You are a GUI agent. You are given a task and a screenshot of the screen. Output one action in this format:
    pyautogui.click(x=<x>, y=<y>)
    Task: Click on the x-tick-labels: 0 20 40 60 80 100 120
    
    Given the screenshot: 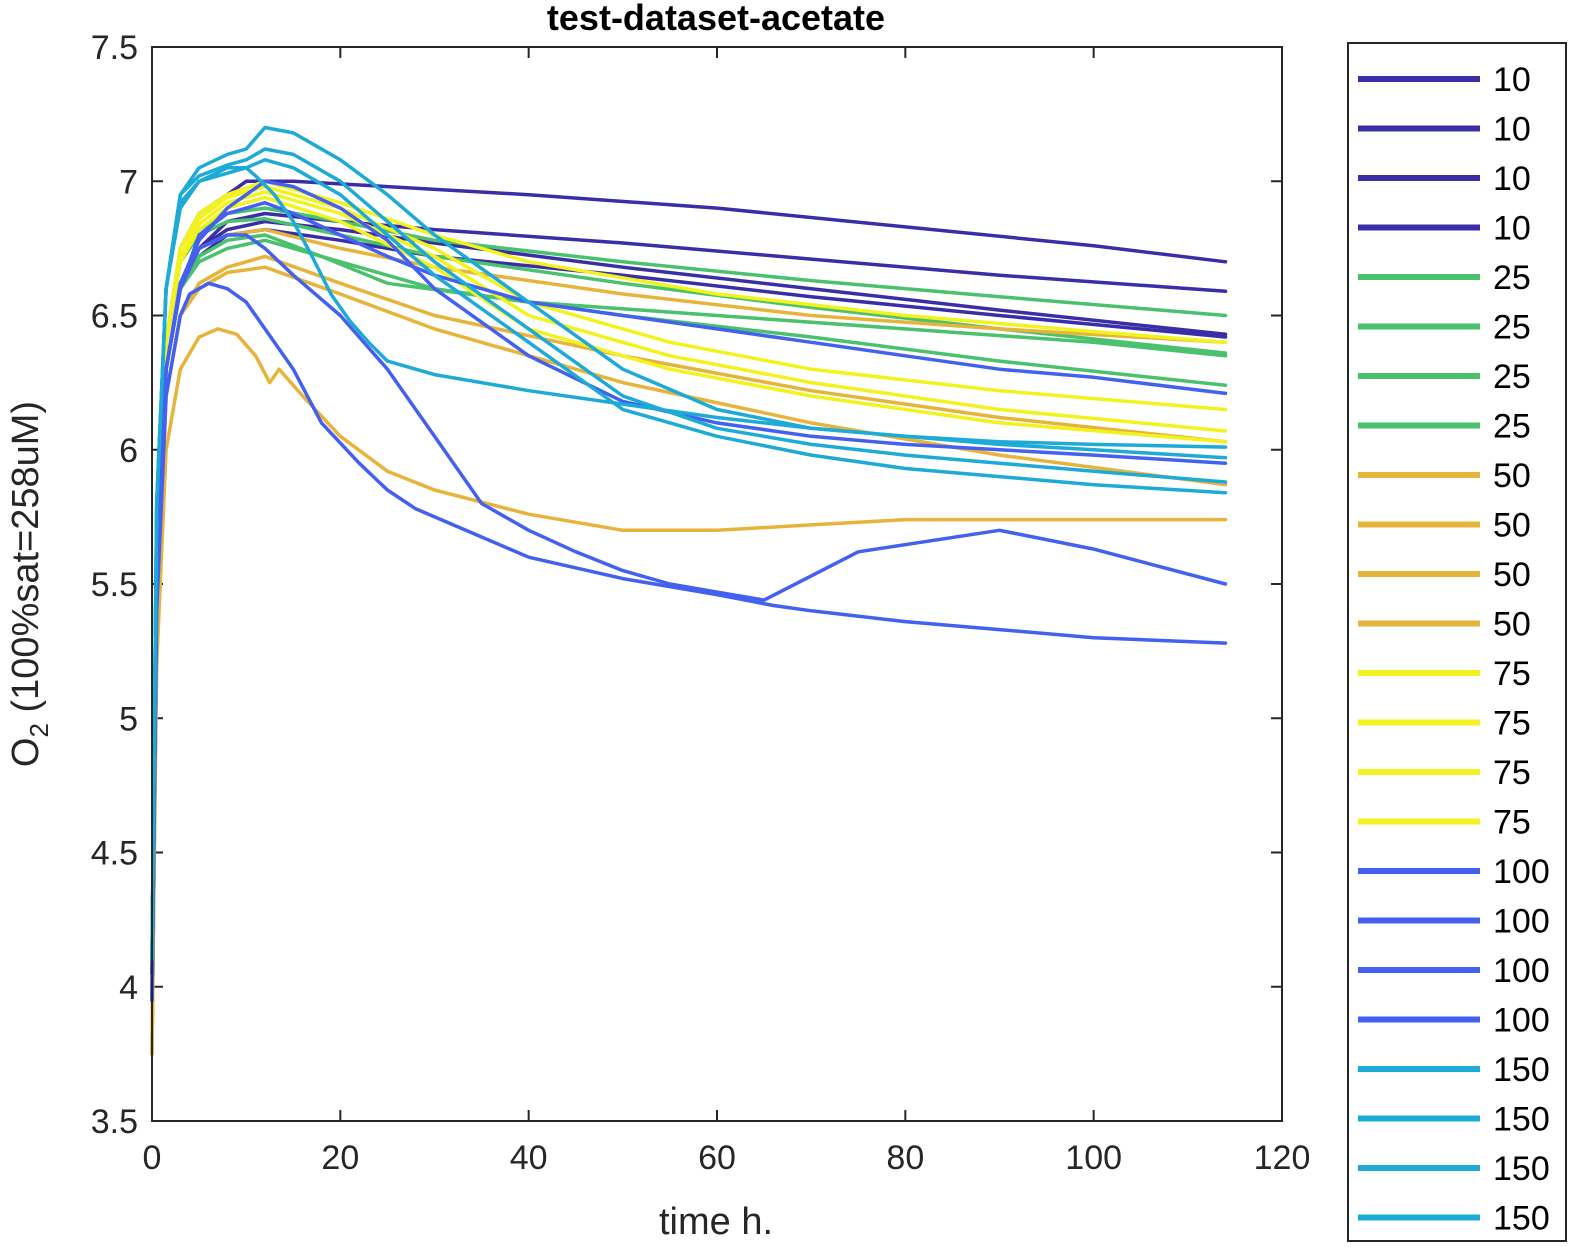 What is the action you would take?
    pyautogui.click(x=727, y=1158)
    